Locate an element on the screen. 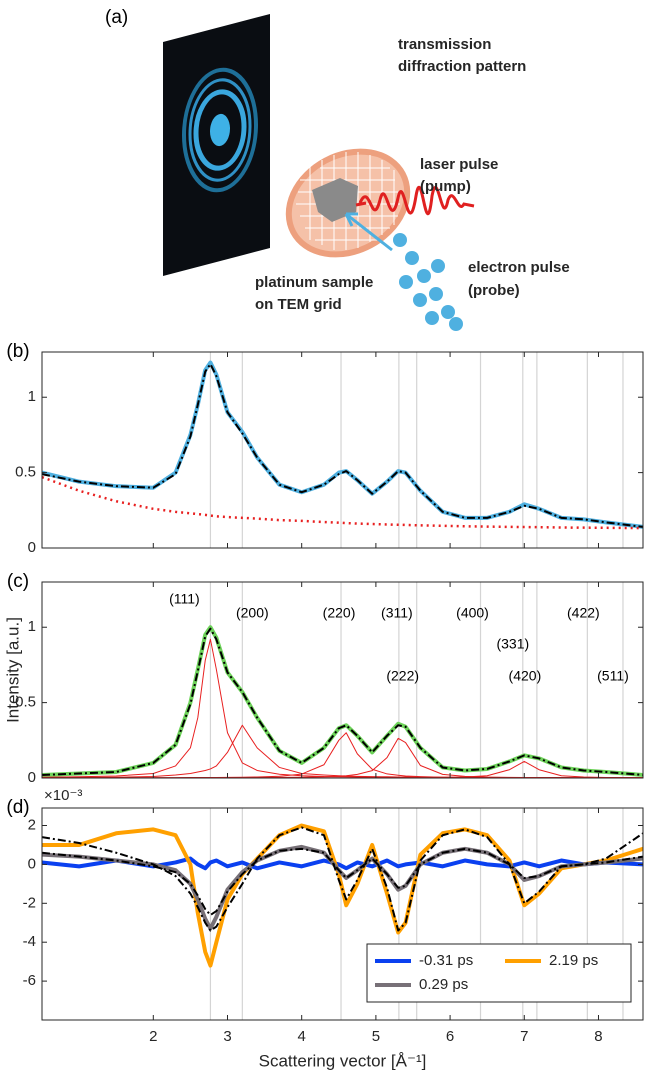 This screenshot has height=1077, width=645. sample-label: platinum sample is located at coordinates (314, 282).